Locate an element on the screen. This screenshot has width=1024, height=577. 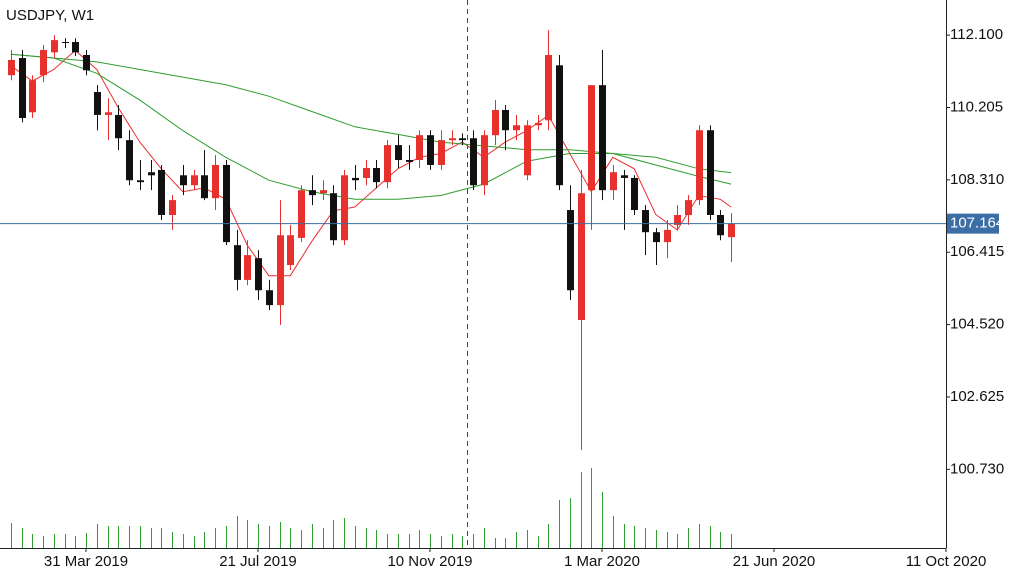
moving-average-line is located at coordinates (371, 113).